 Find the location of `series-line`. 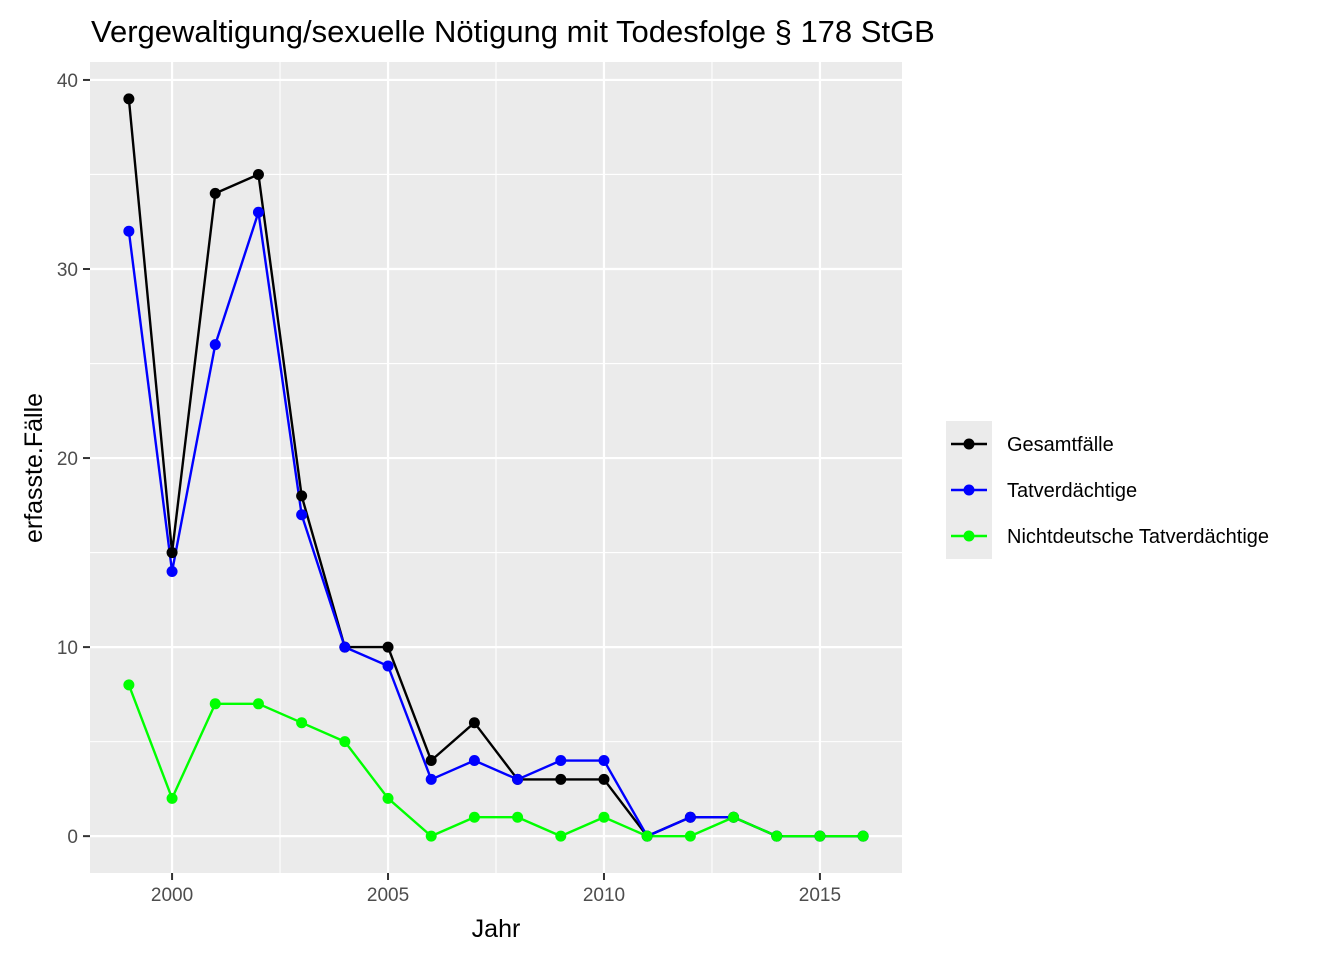

series-line is located at coordinates (495, 761).